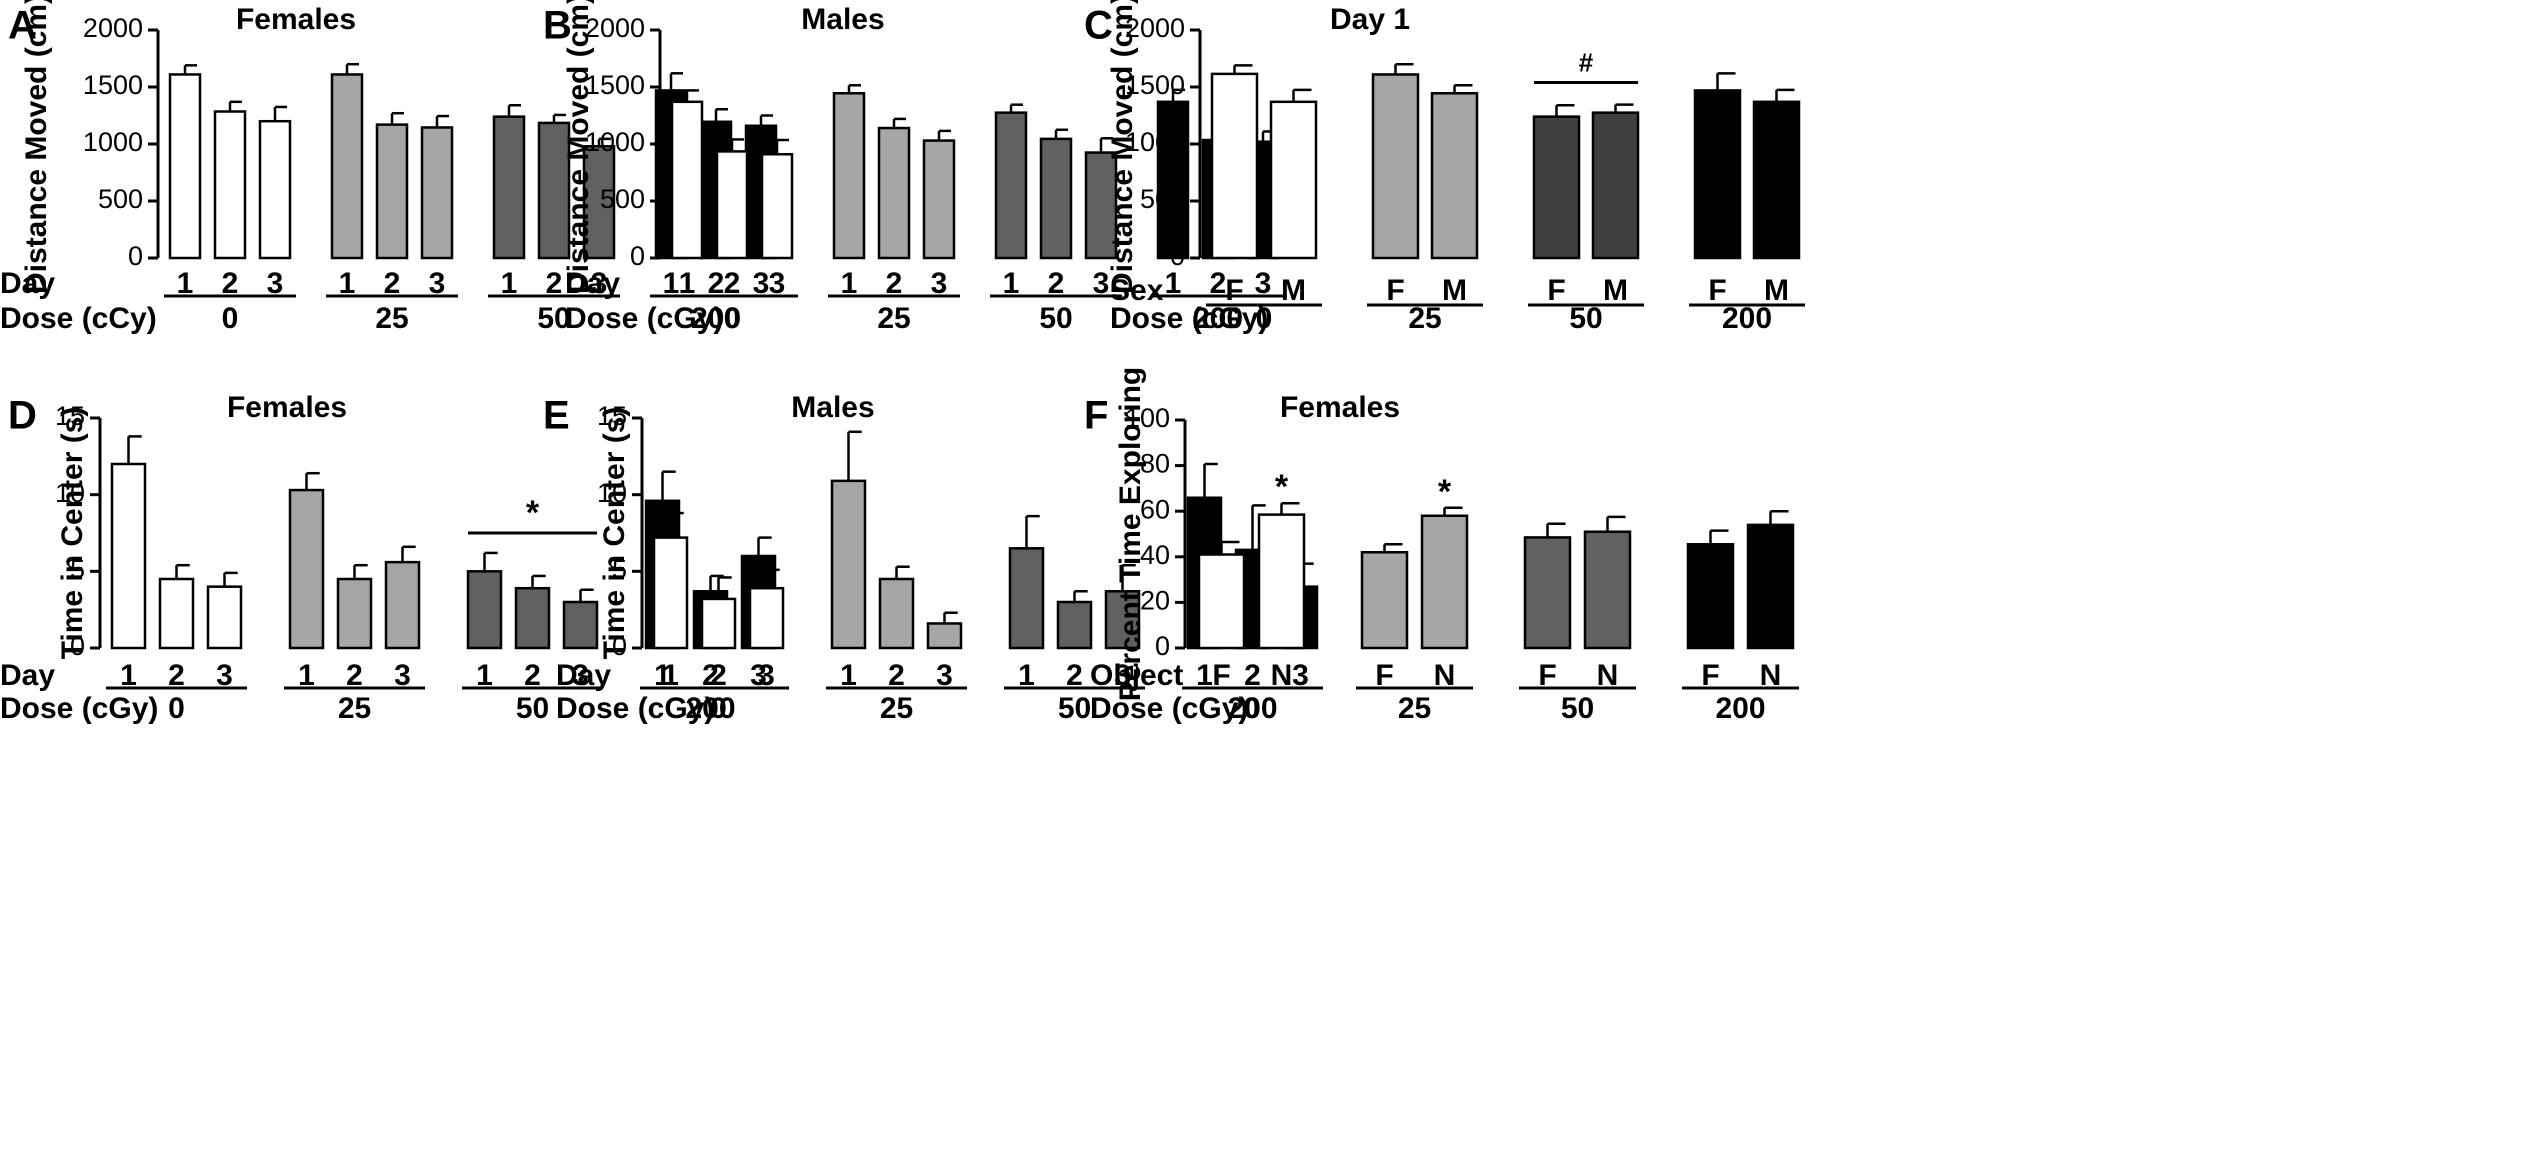  I want to click on y-tick-label: 500, so click(622, 199).